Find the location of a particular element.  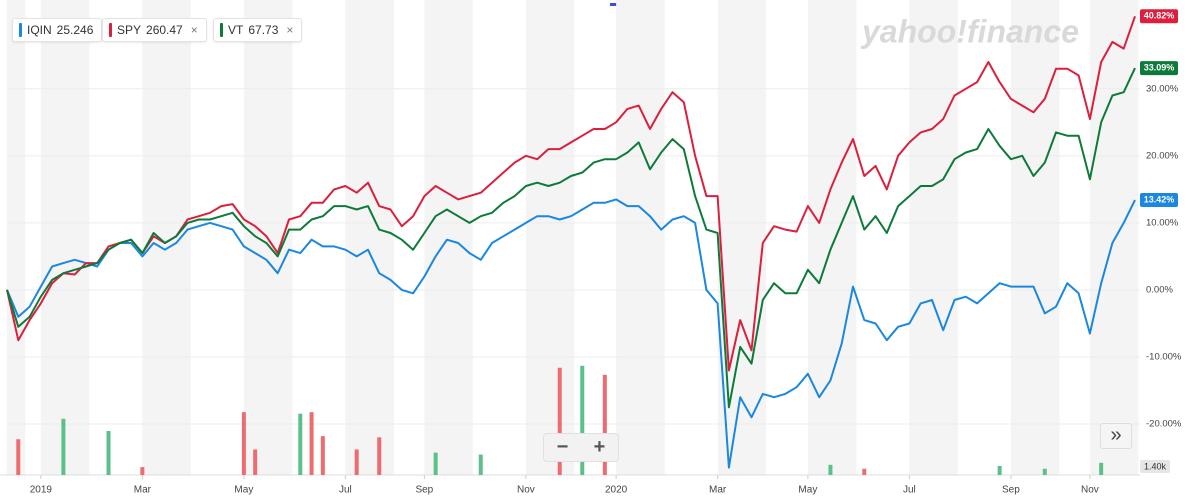

y-tick-label: 10.00% is located at coordinates (1162, 222).